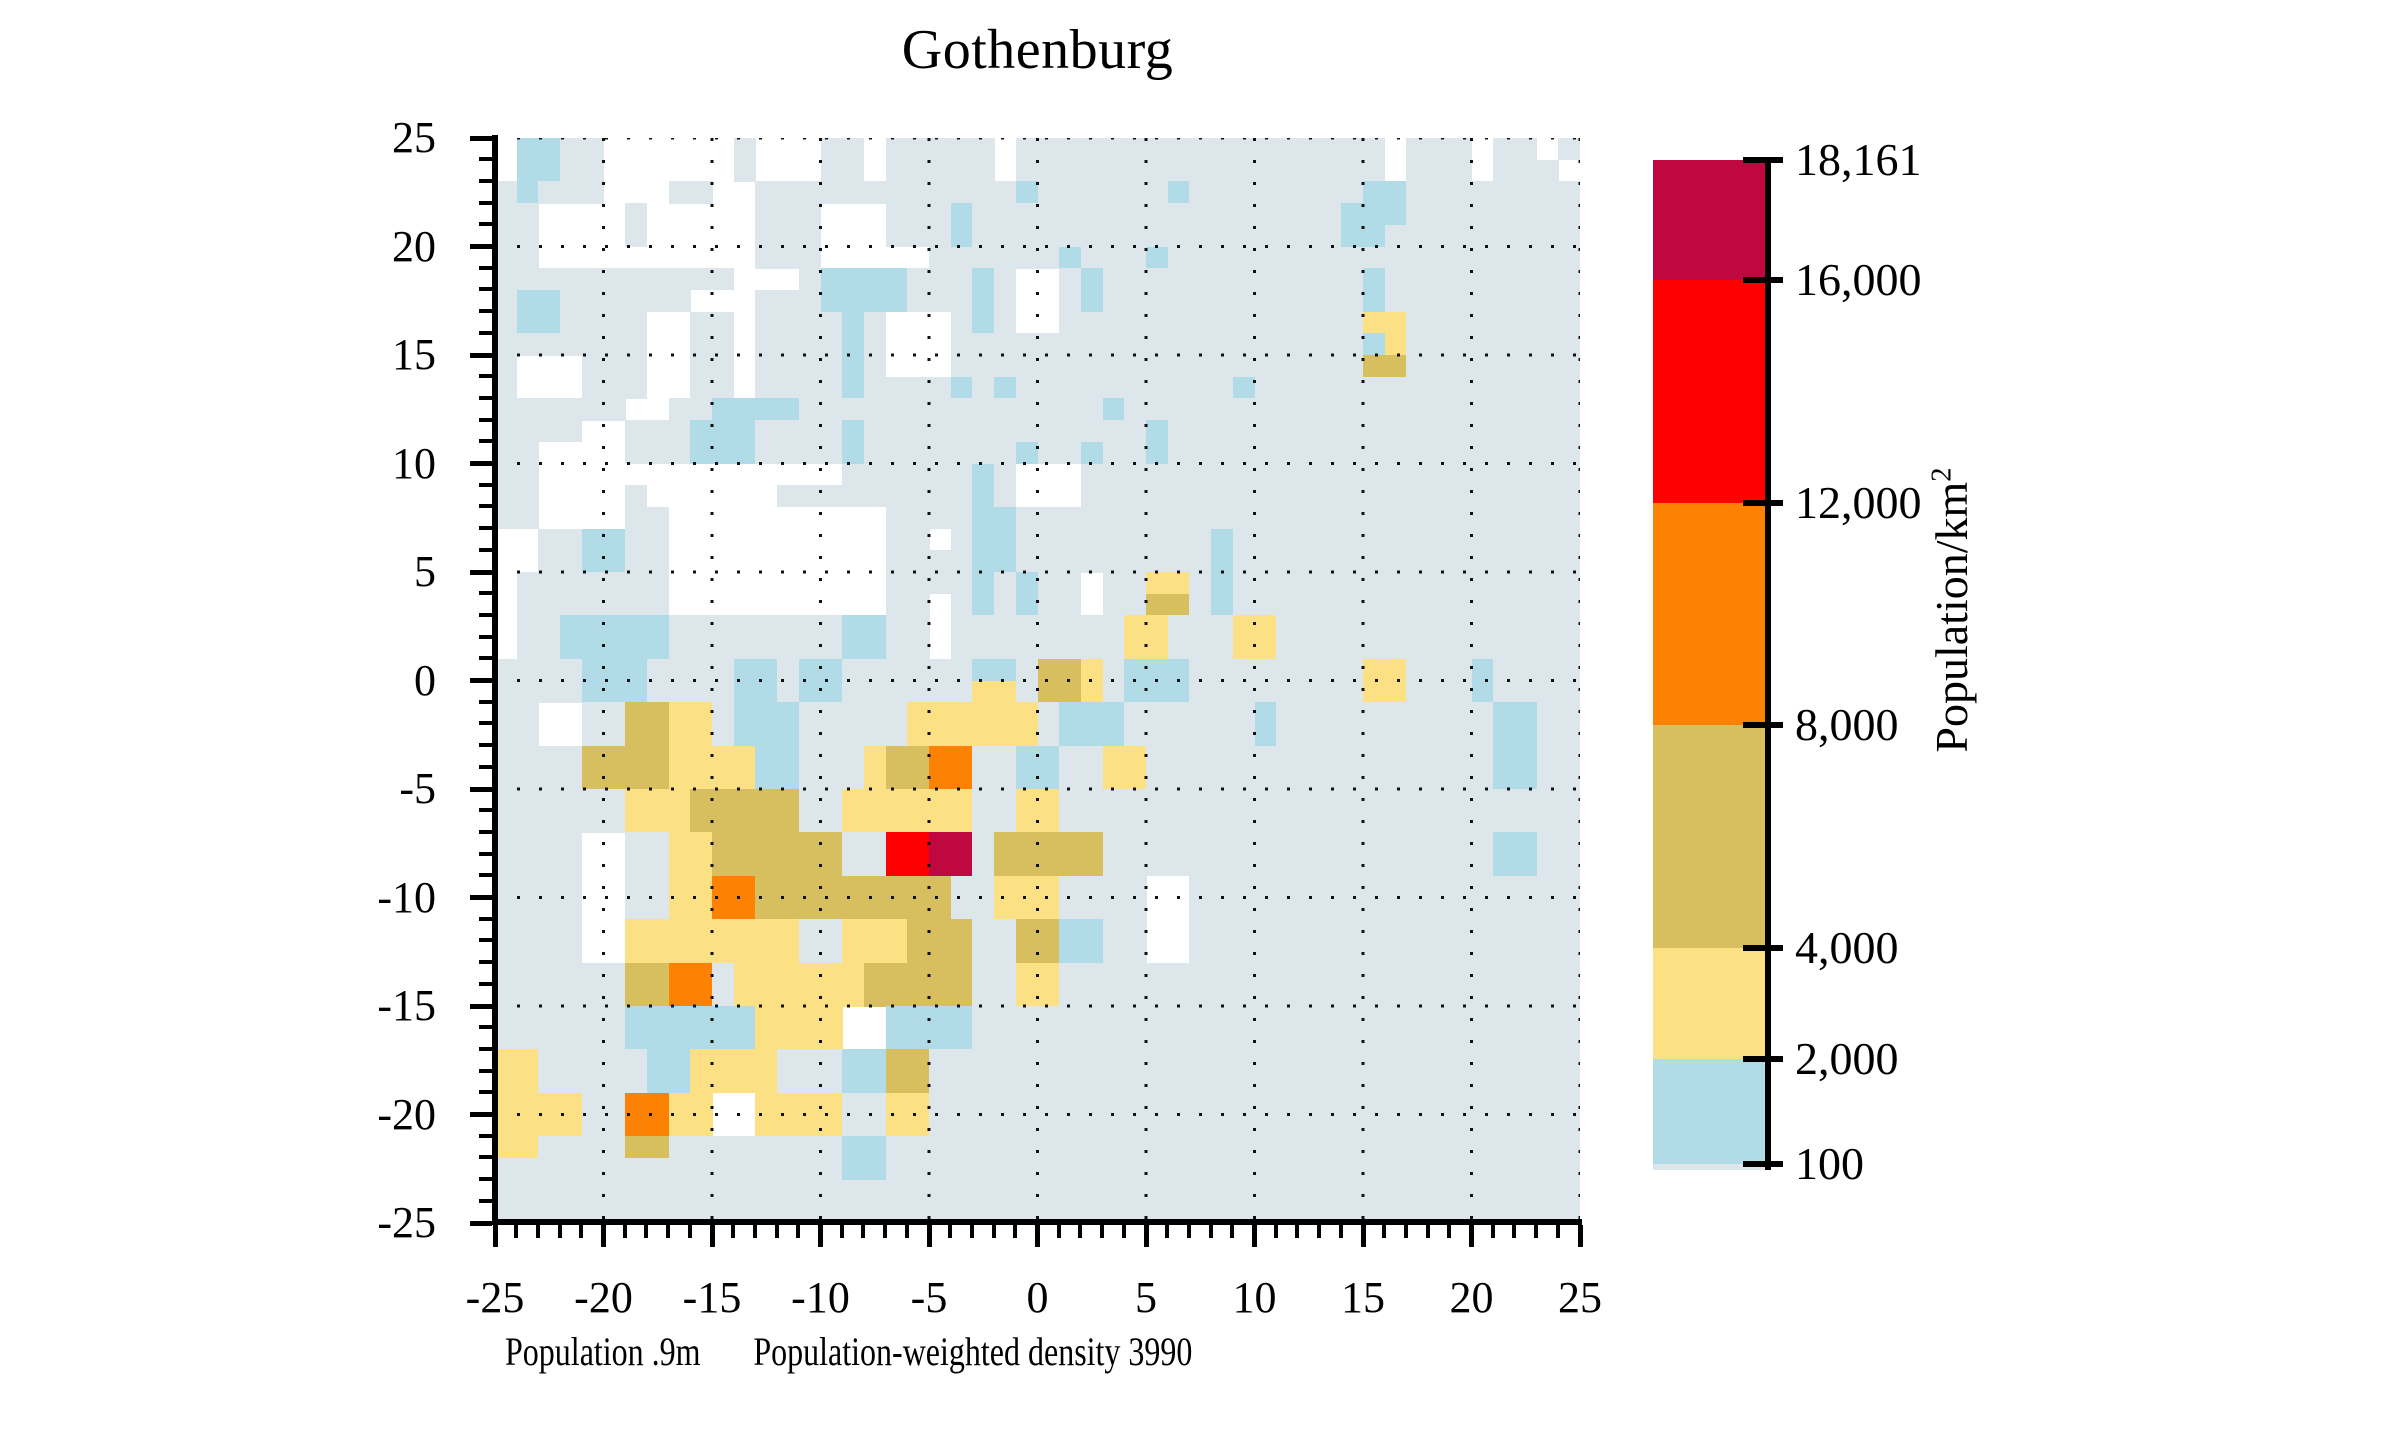 Image resolution: width=2400 pixels, height=1440 pixels. I want to click on colorbar, so click(1709, 665).